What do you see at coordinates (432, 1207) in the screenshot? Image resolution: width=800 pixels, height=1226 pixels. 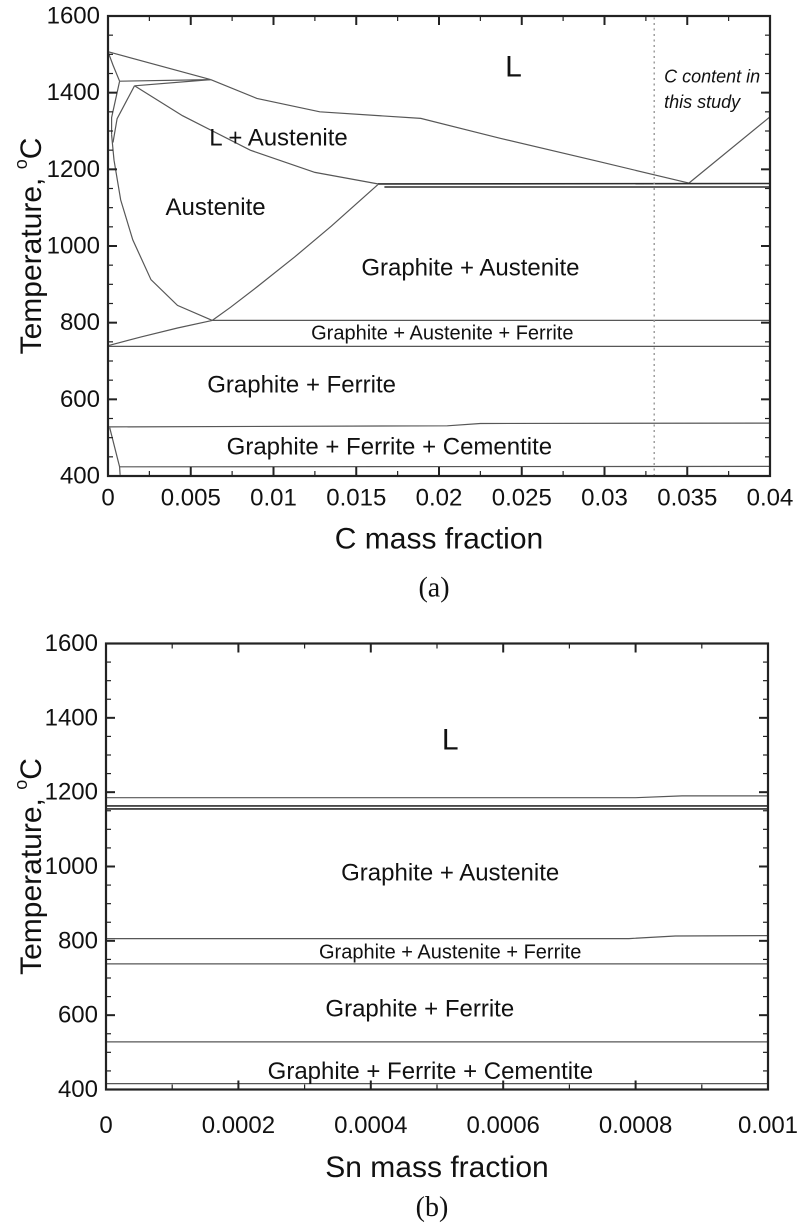 I see `panel-caption: (b)` at bounding box center [432, 1207].